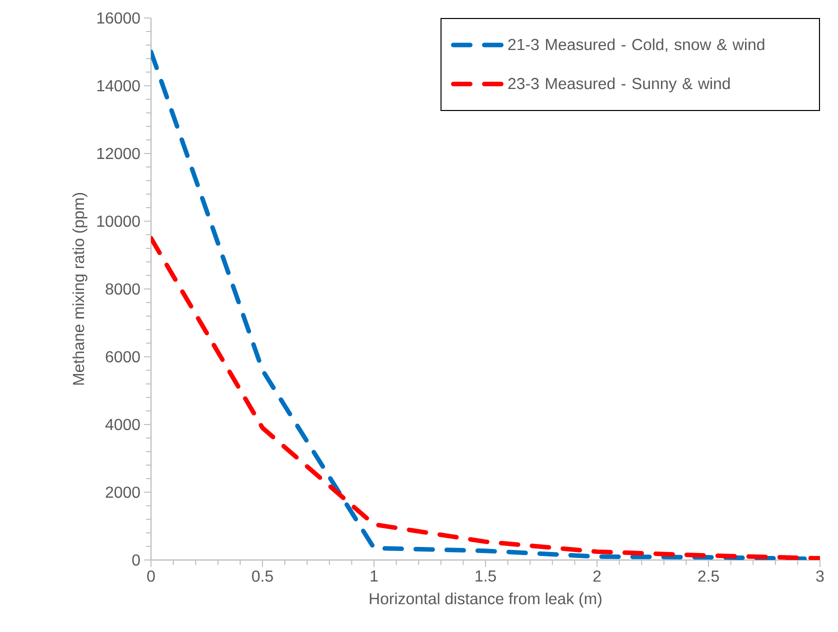 Image resolution: width=838 pixels, height=632 pixels. I want to click on x-tick-label: 2.5, so click(708, 576).